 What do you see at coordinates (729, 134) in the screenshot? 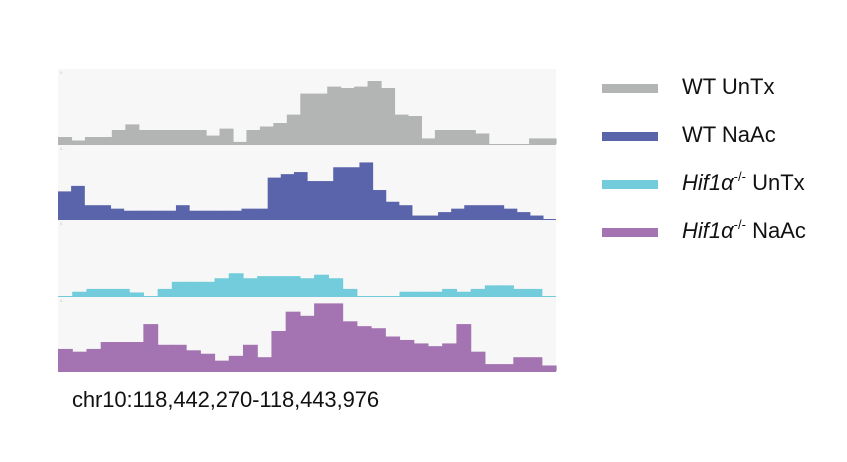
I see `legend-label: WT NaAc` at bounding box center [729, 134].